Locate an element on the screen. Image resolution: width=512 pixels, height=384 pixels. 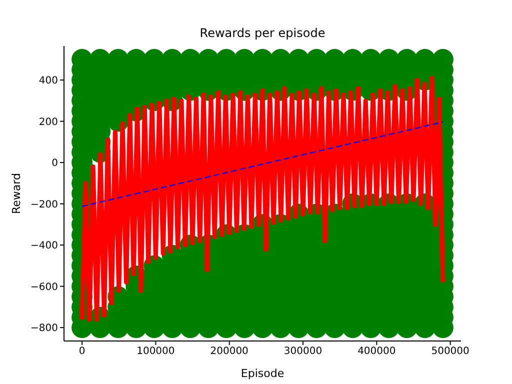
y-tick-label: −400 is located at coordinates (44, 246).